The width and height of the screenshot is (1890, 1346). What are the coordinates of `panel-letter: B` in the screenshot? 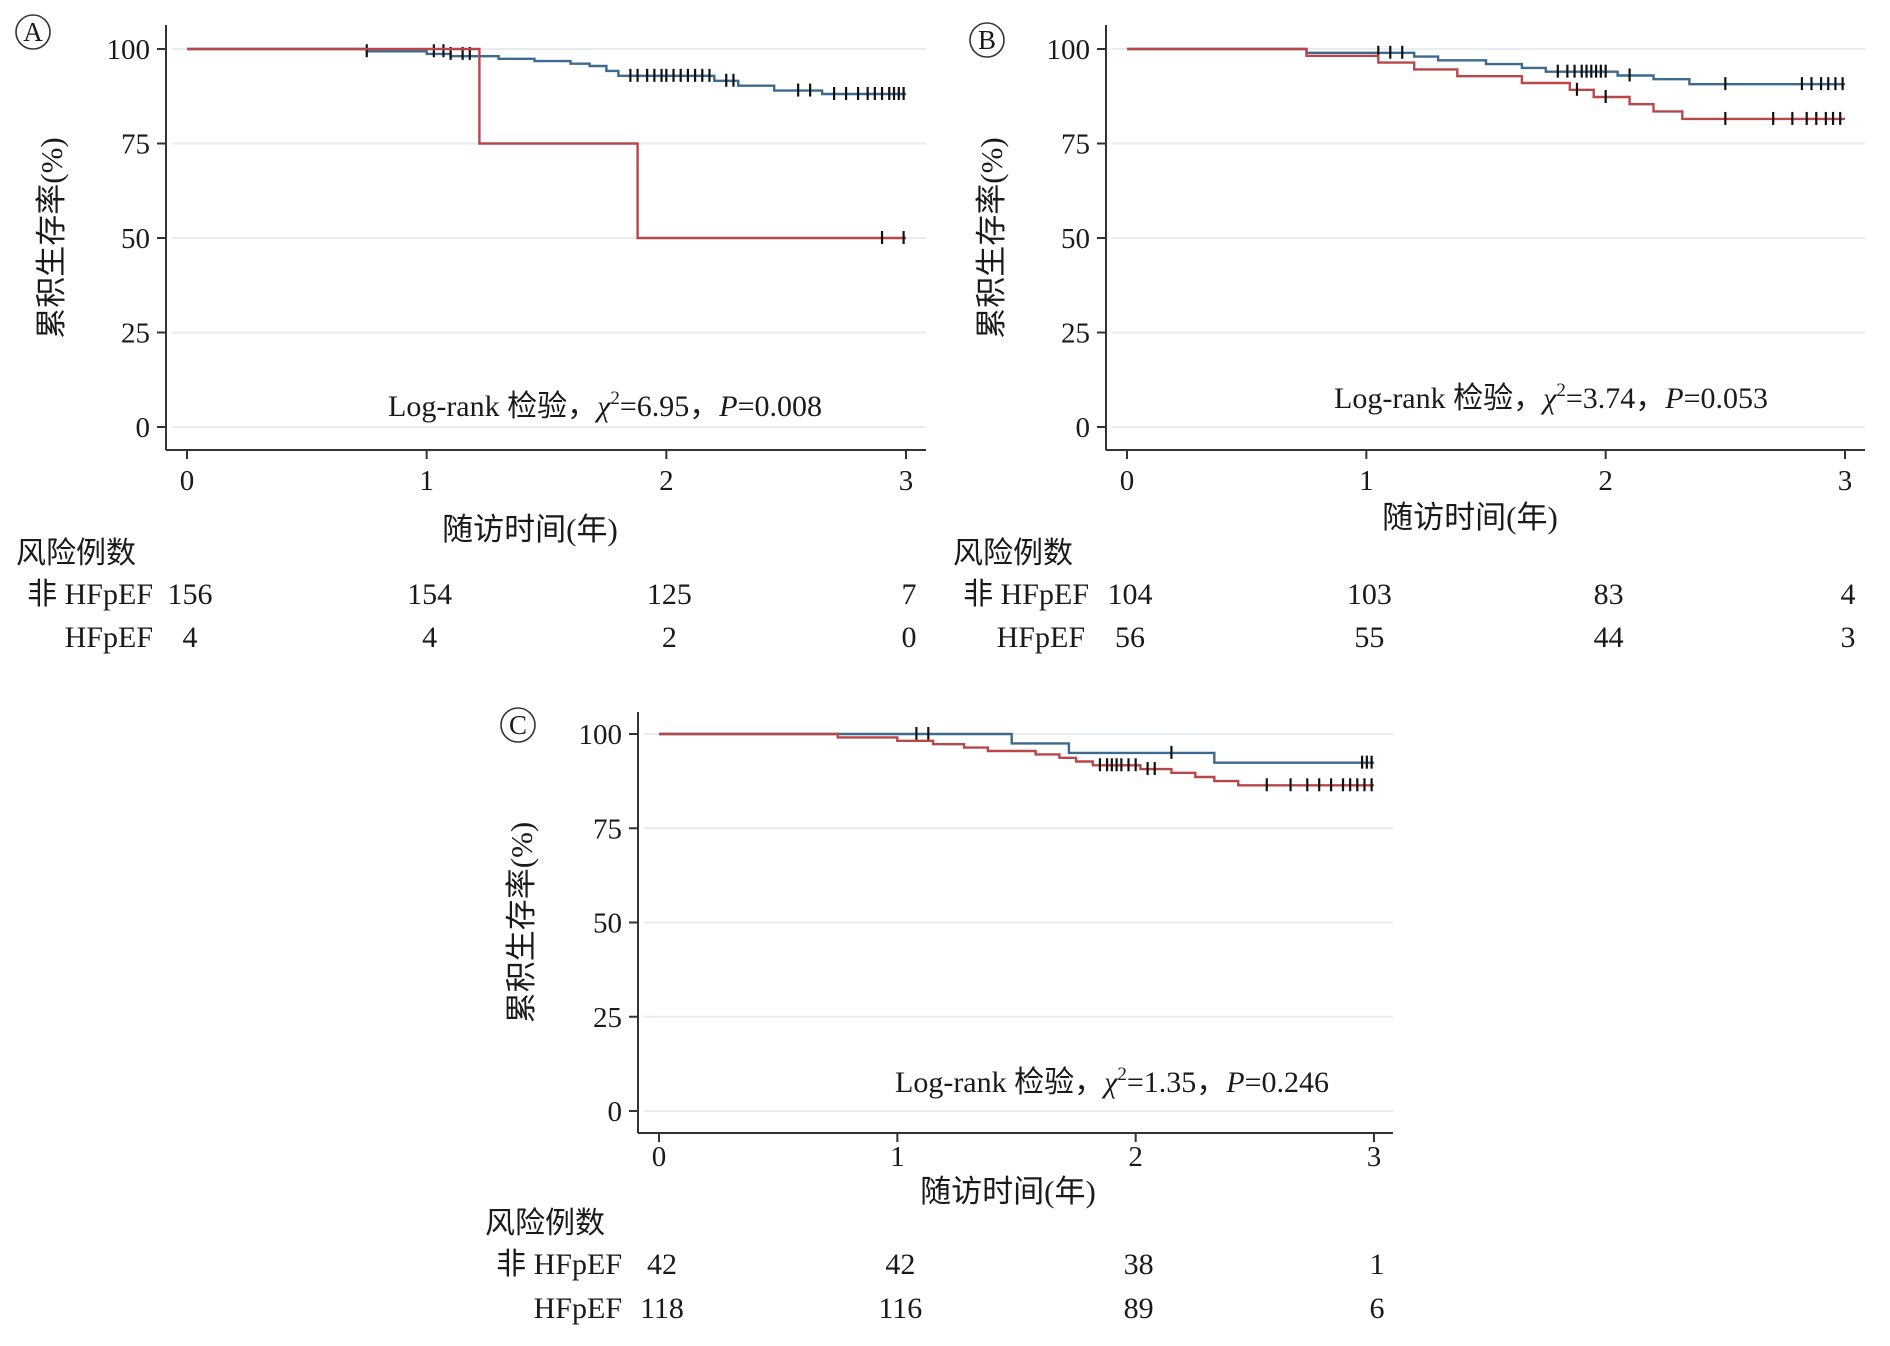 It's located at (987, 40).